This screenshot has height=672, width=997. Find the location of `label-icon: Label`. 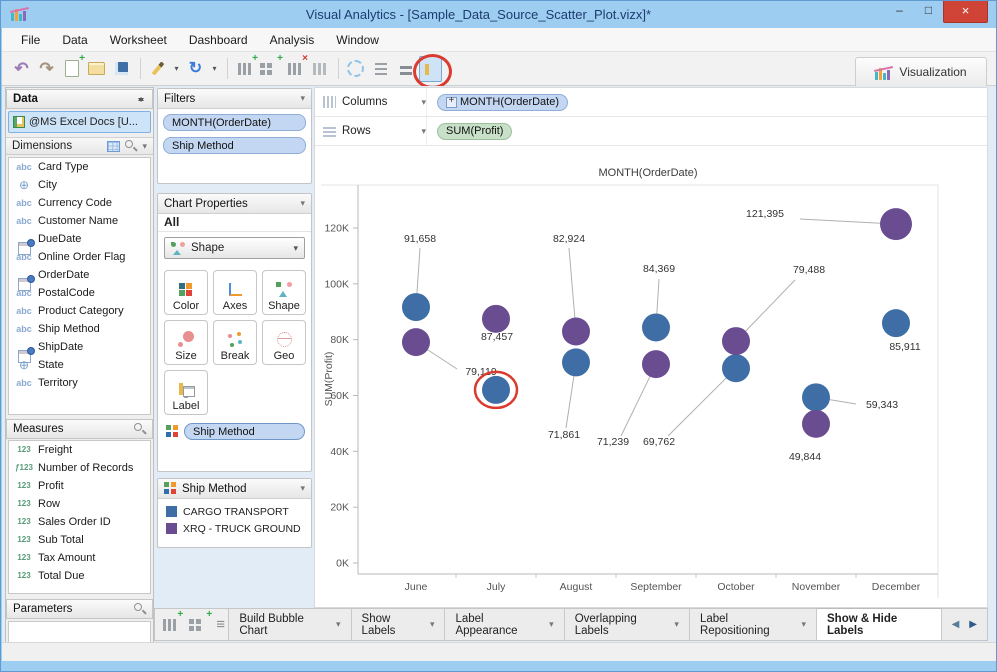

label-icon: Label is located at coordinates (186, 392).